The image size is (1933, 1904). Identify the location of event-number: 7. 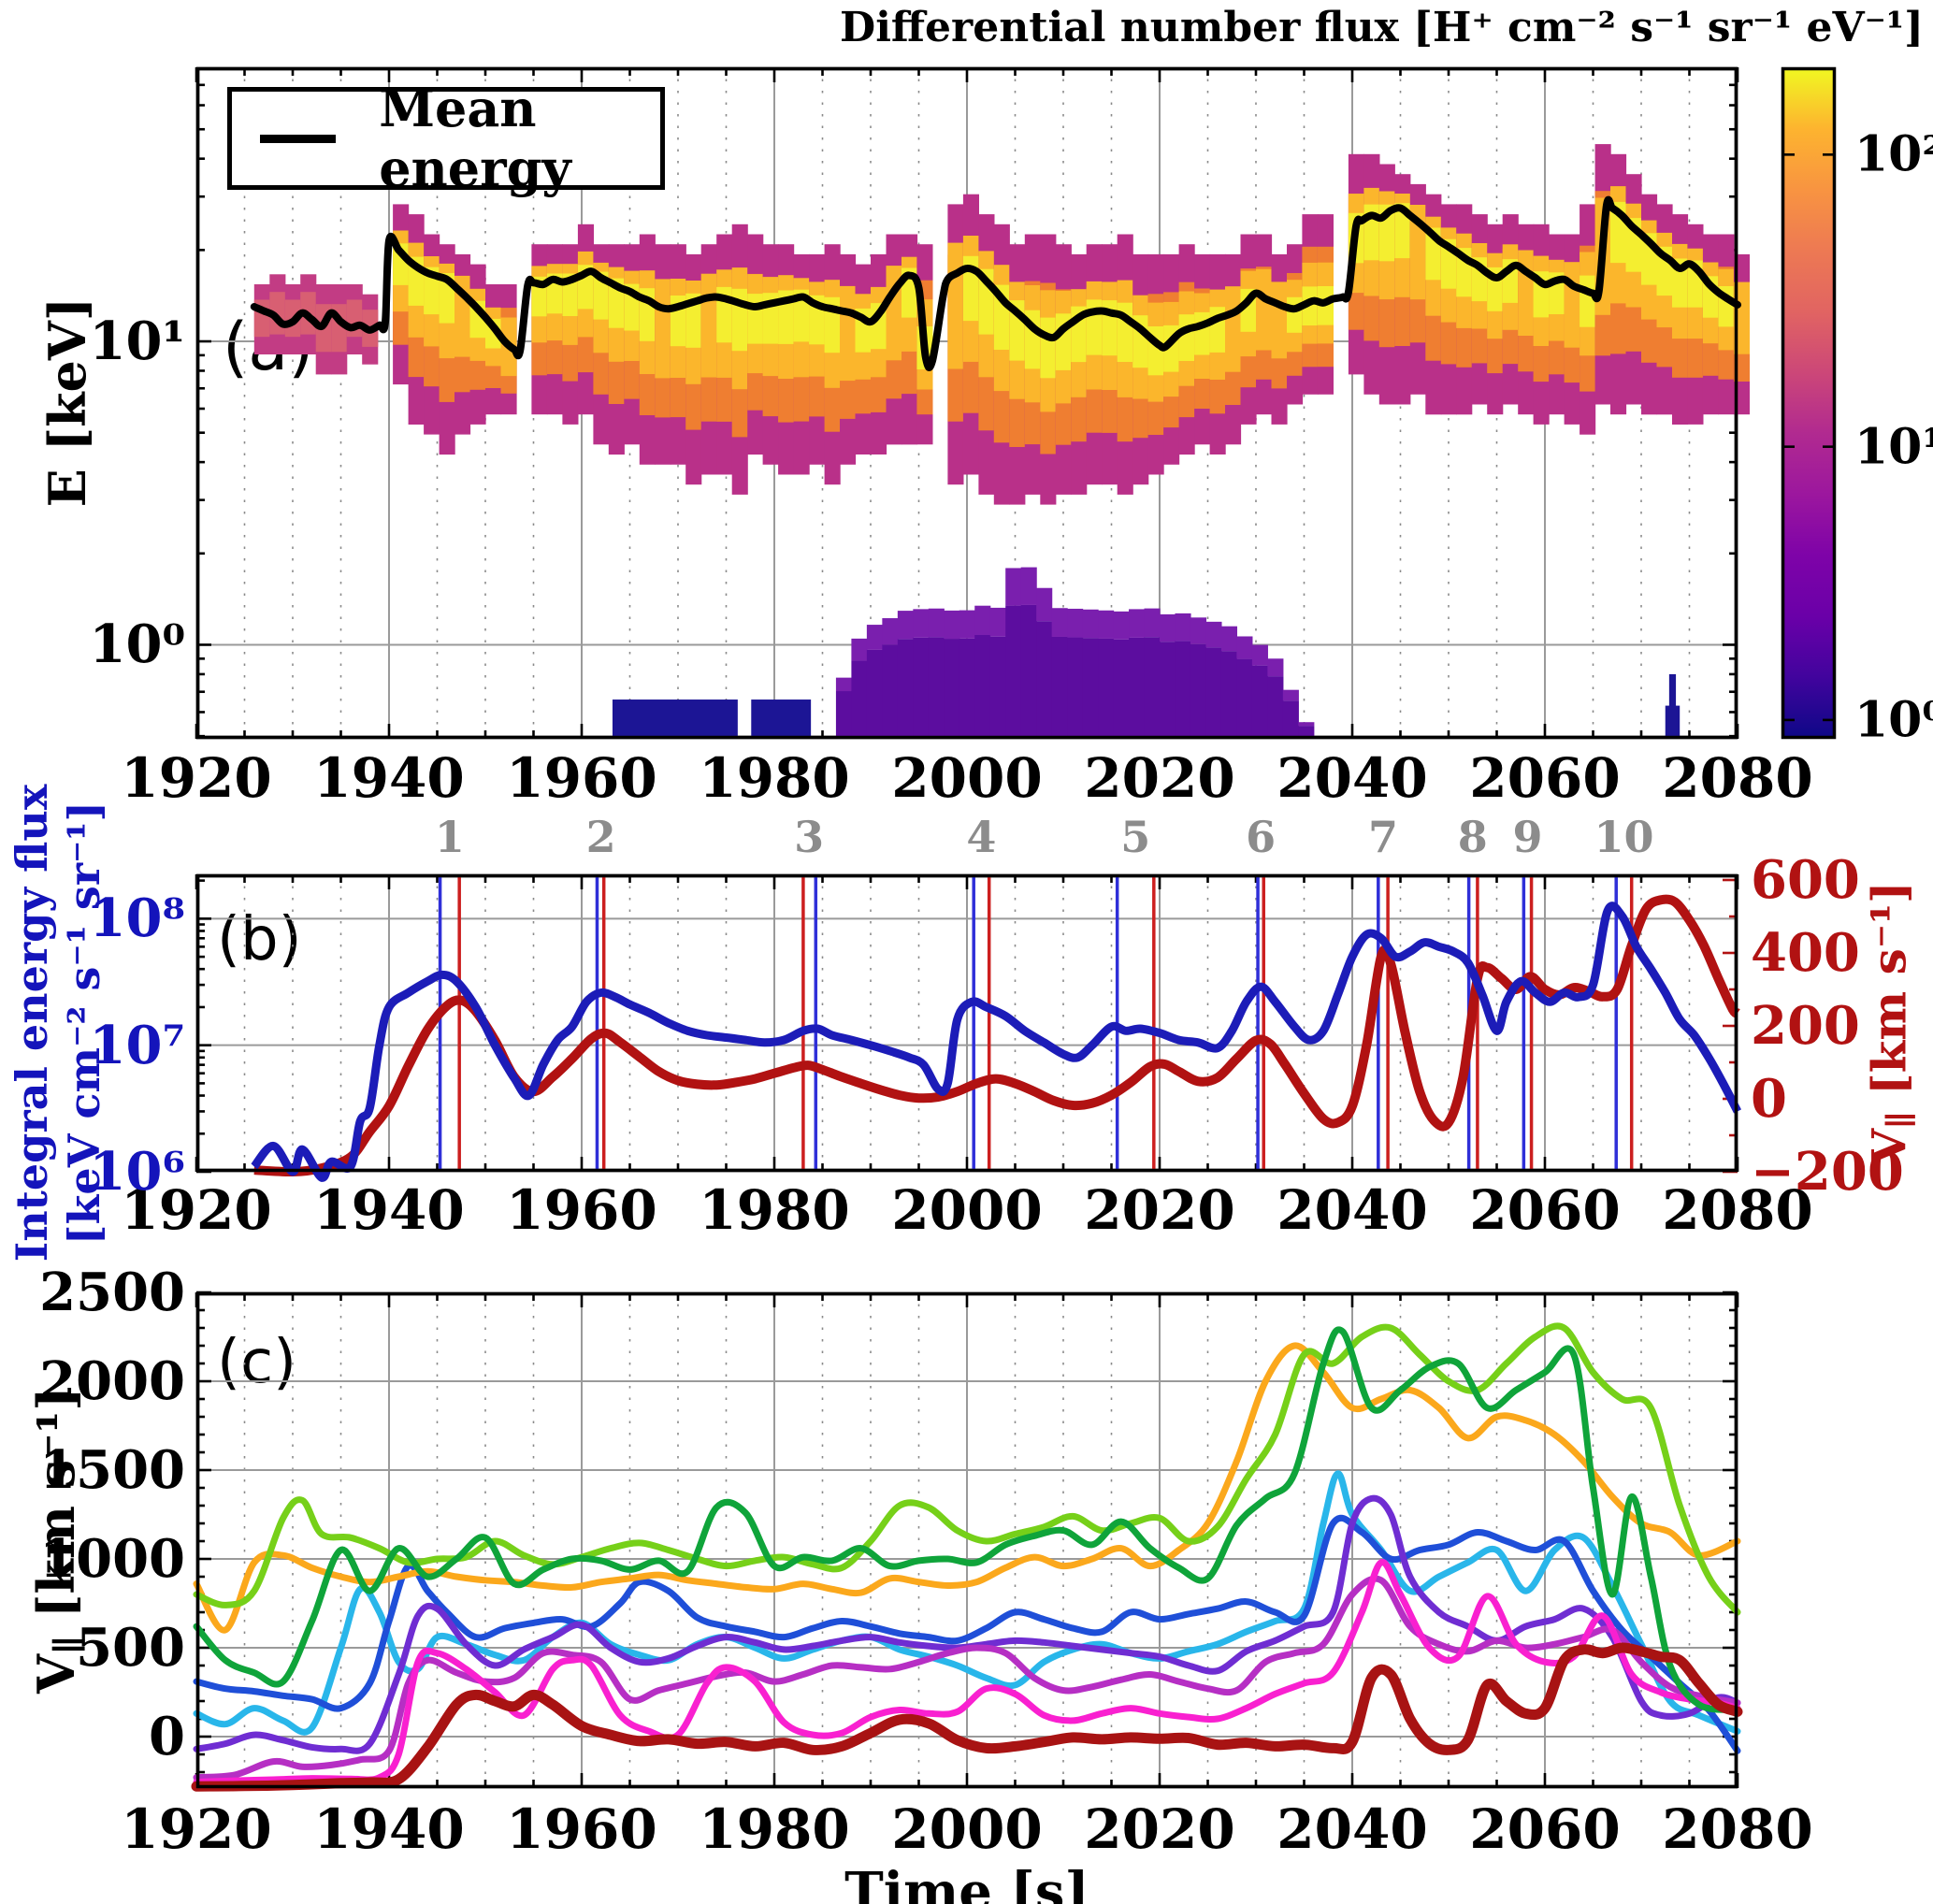
(1382, 837).